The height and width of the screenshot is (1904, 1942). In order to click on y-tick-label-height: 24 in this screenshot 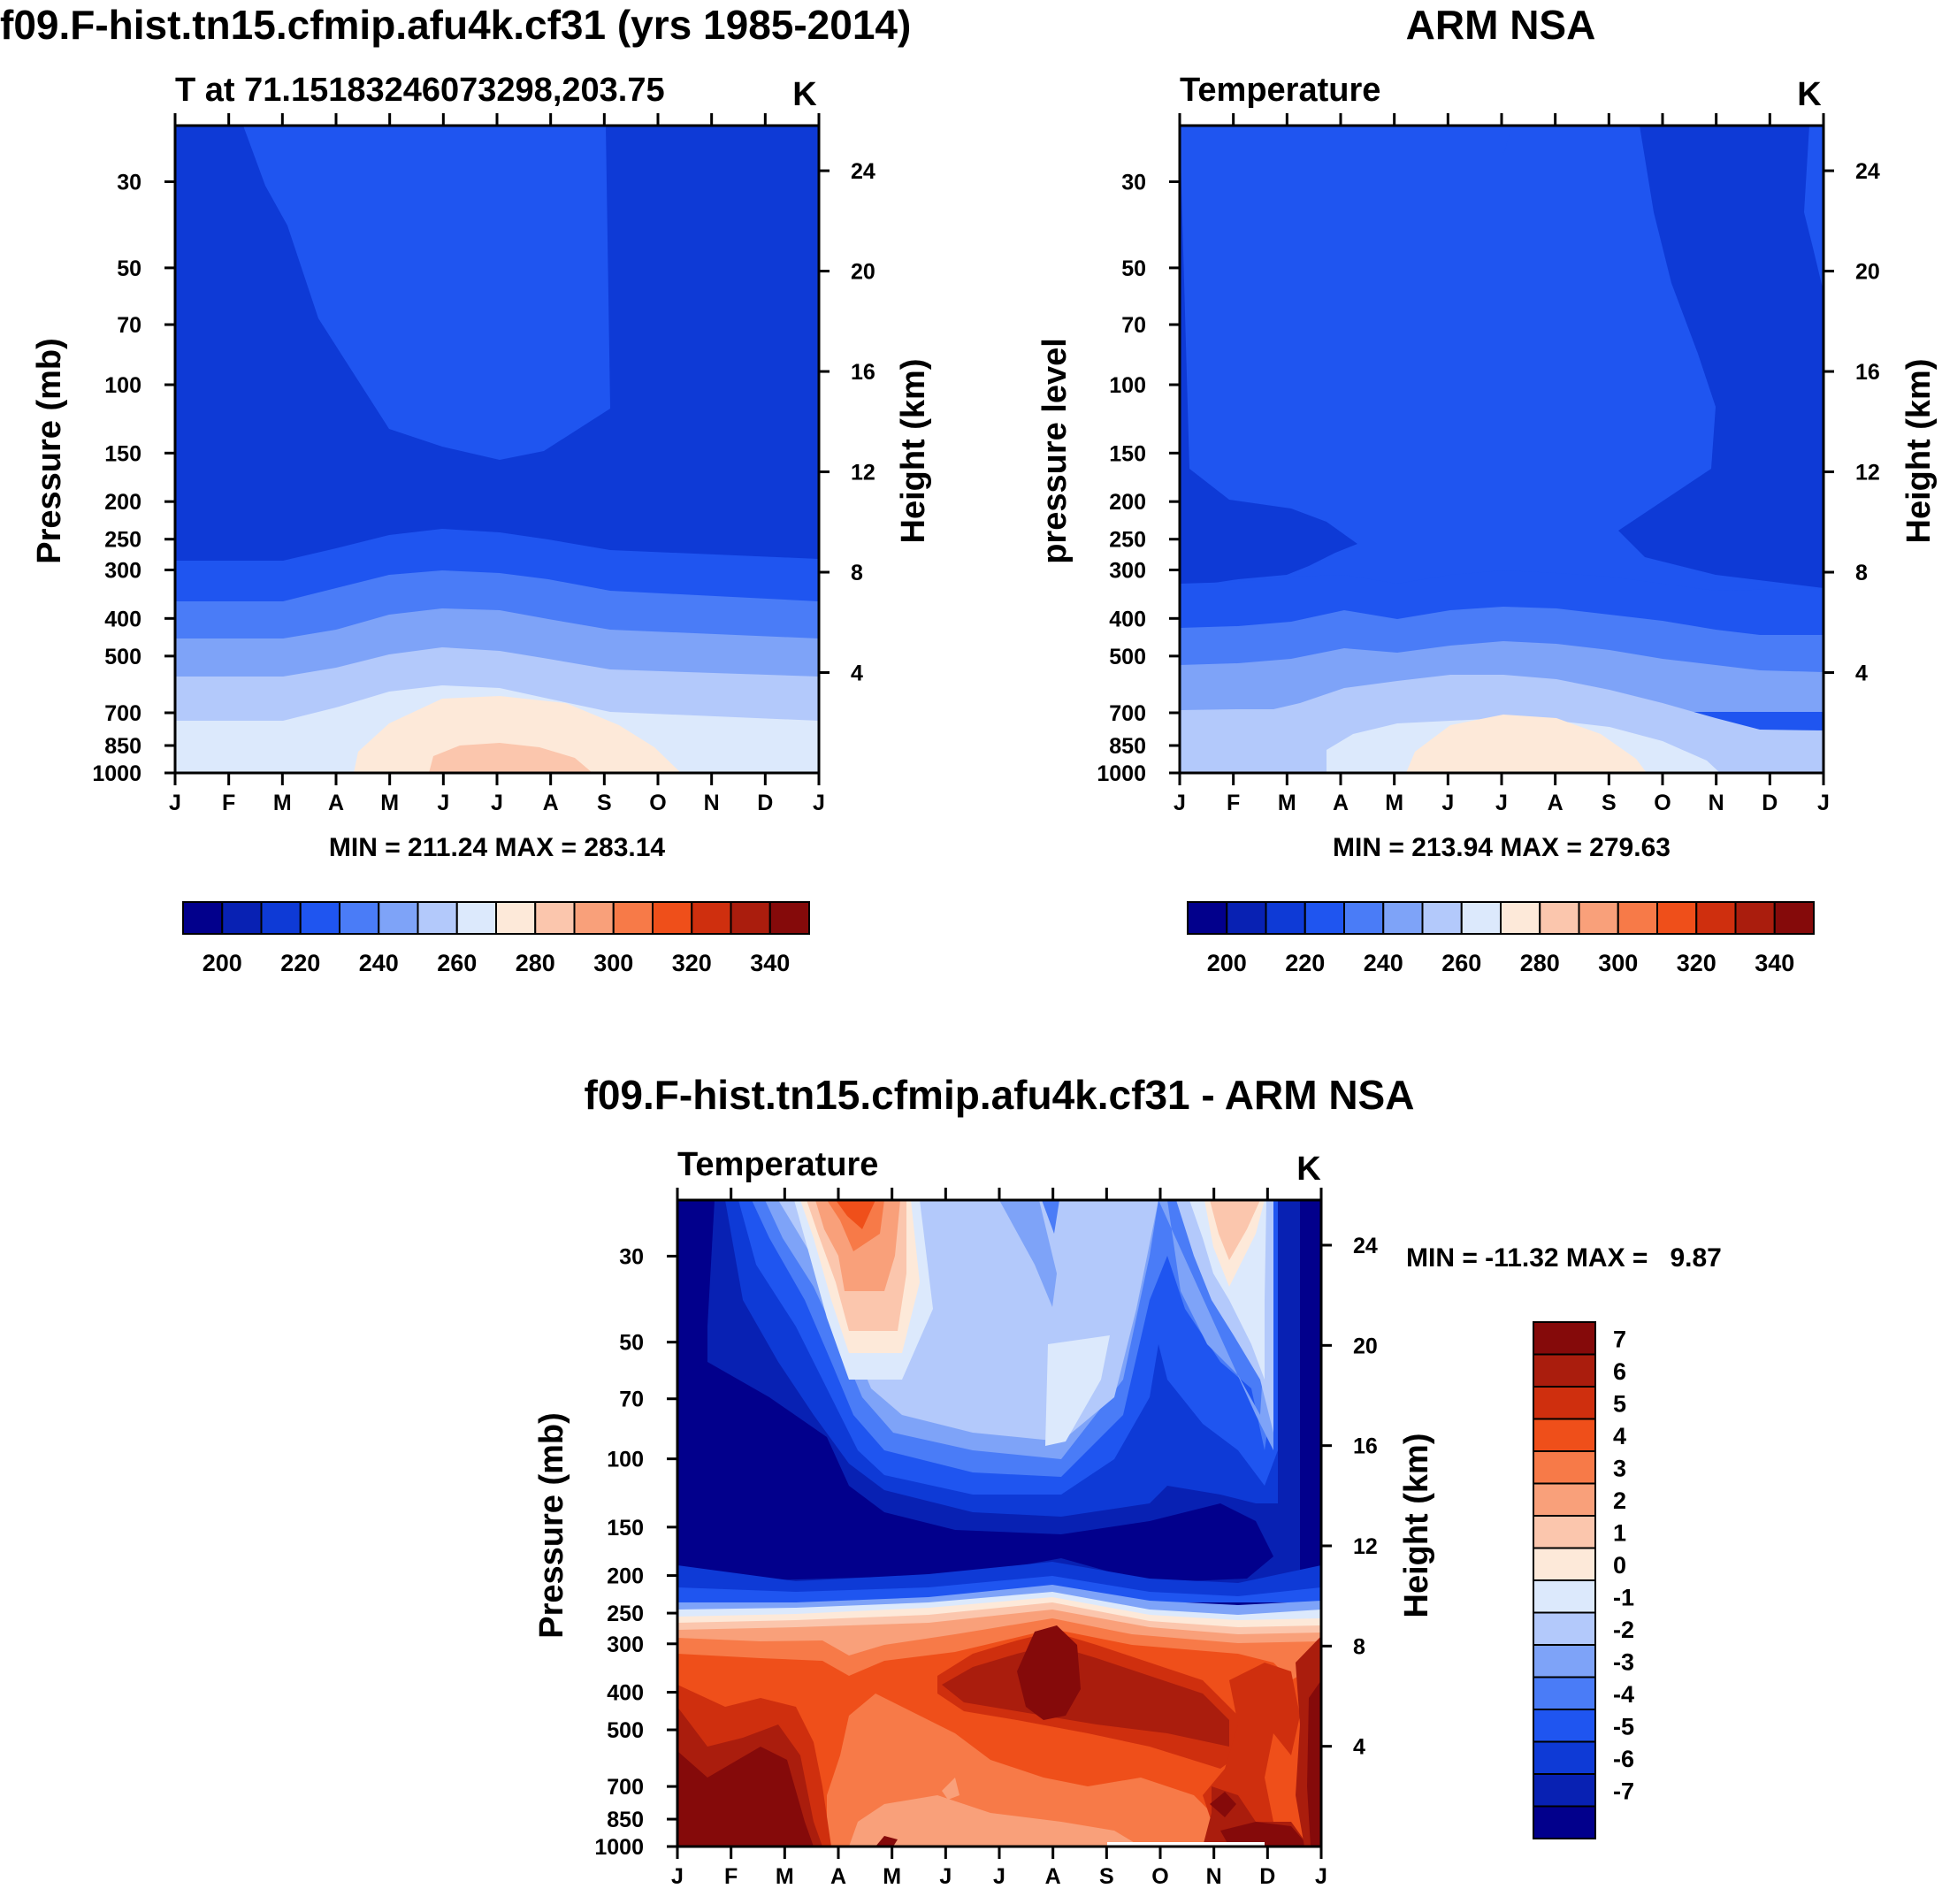, I will do `click(1867, 171)`.